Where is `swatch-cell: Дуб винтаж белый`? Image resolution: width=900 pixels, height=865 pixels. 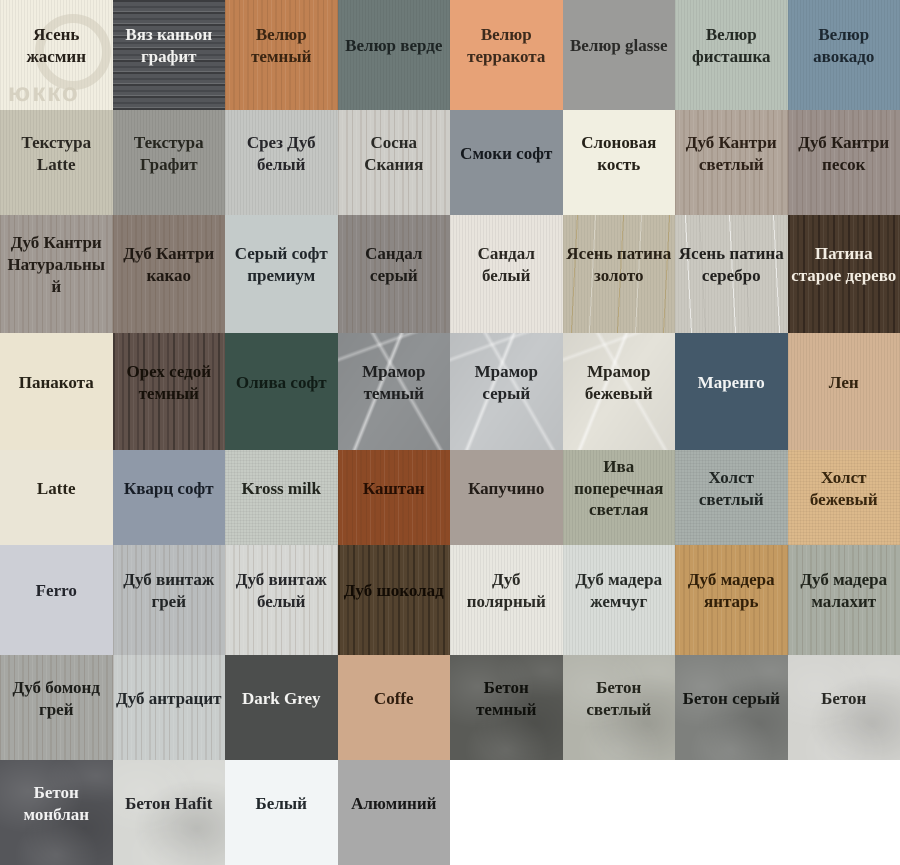
swatch-cell: Дуб винтаж белый is located at coordinates (281, 600).